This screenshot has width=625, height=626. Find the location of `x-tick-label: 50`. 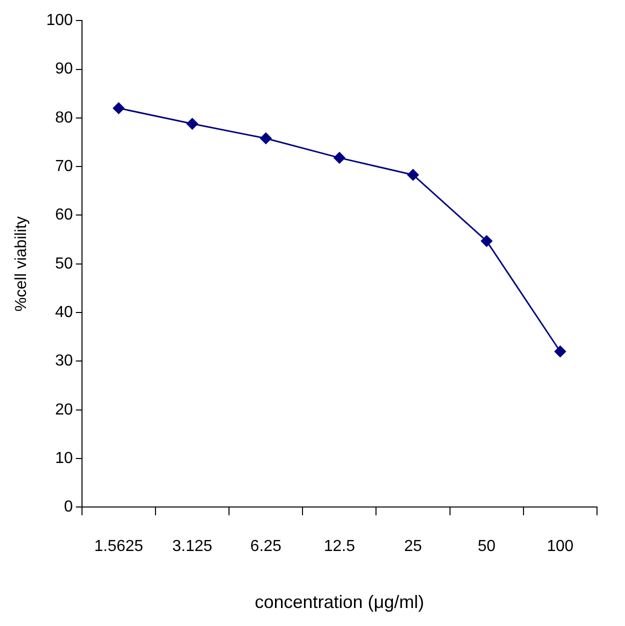

x-tick-label: 50 is located at coordinates (487, 547).